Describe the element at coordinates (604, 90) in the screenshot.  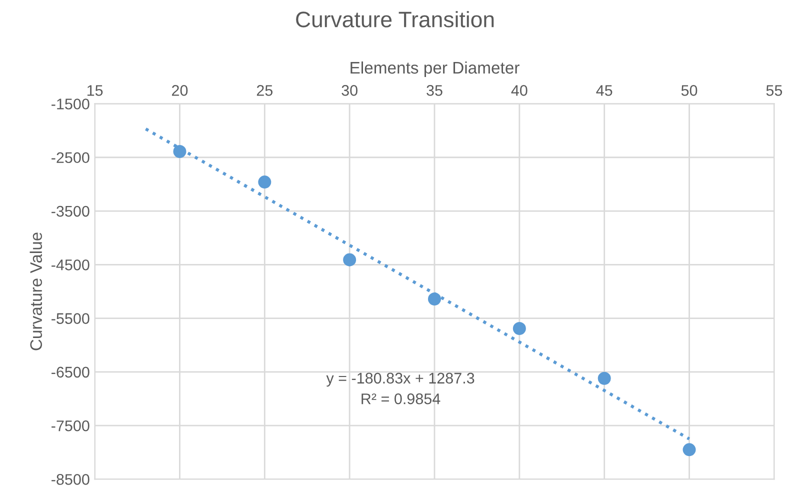
I see `x-tick-label: 45` at that location.